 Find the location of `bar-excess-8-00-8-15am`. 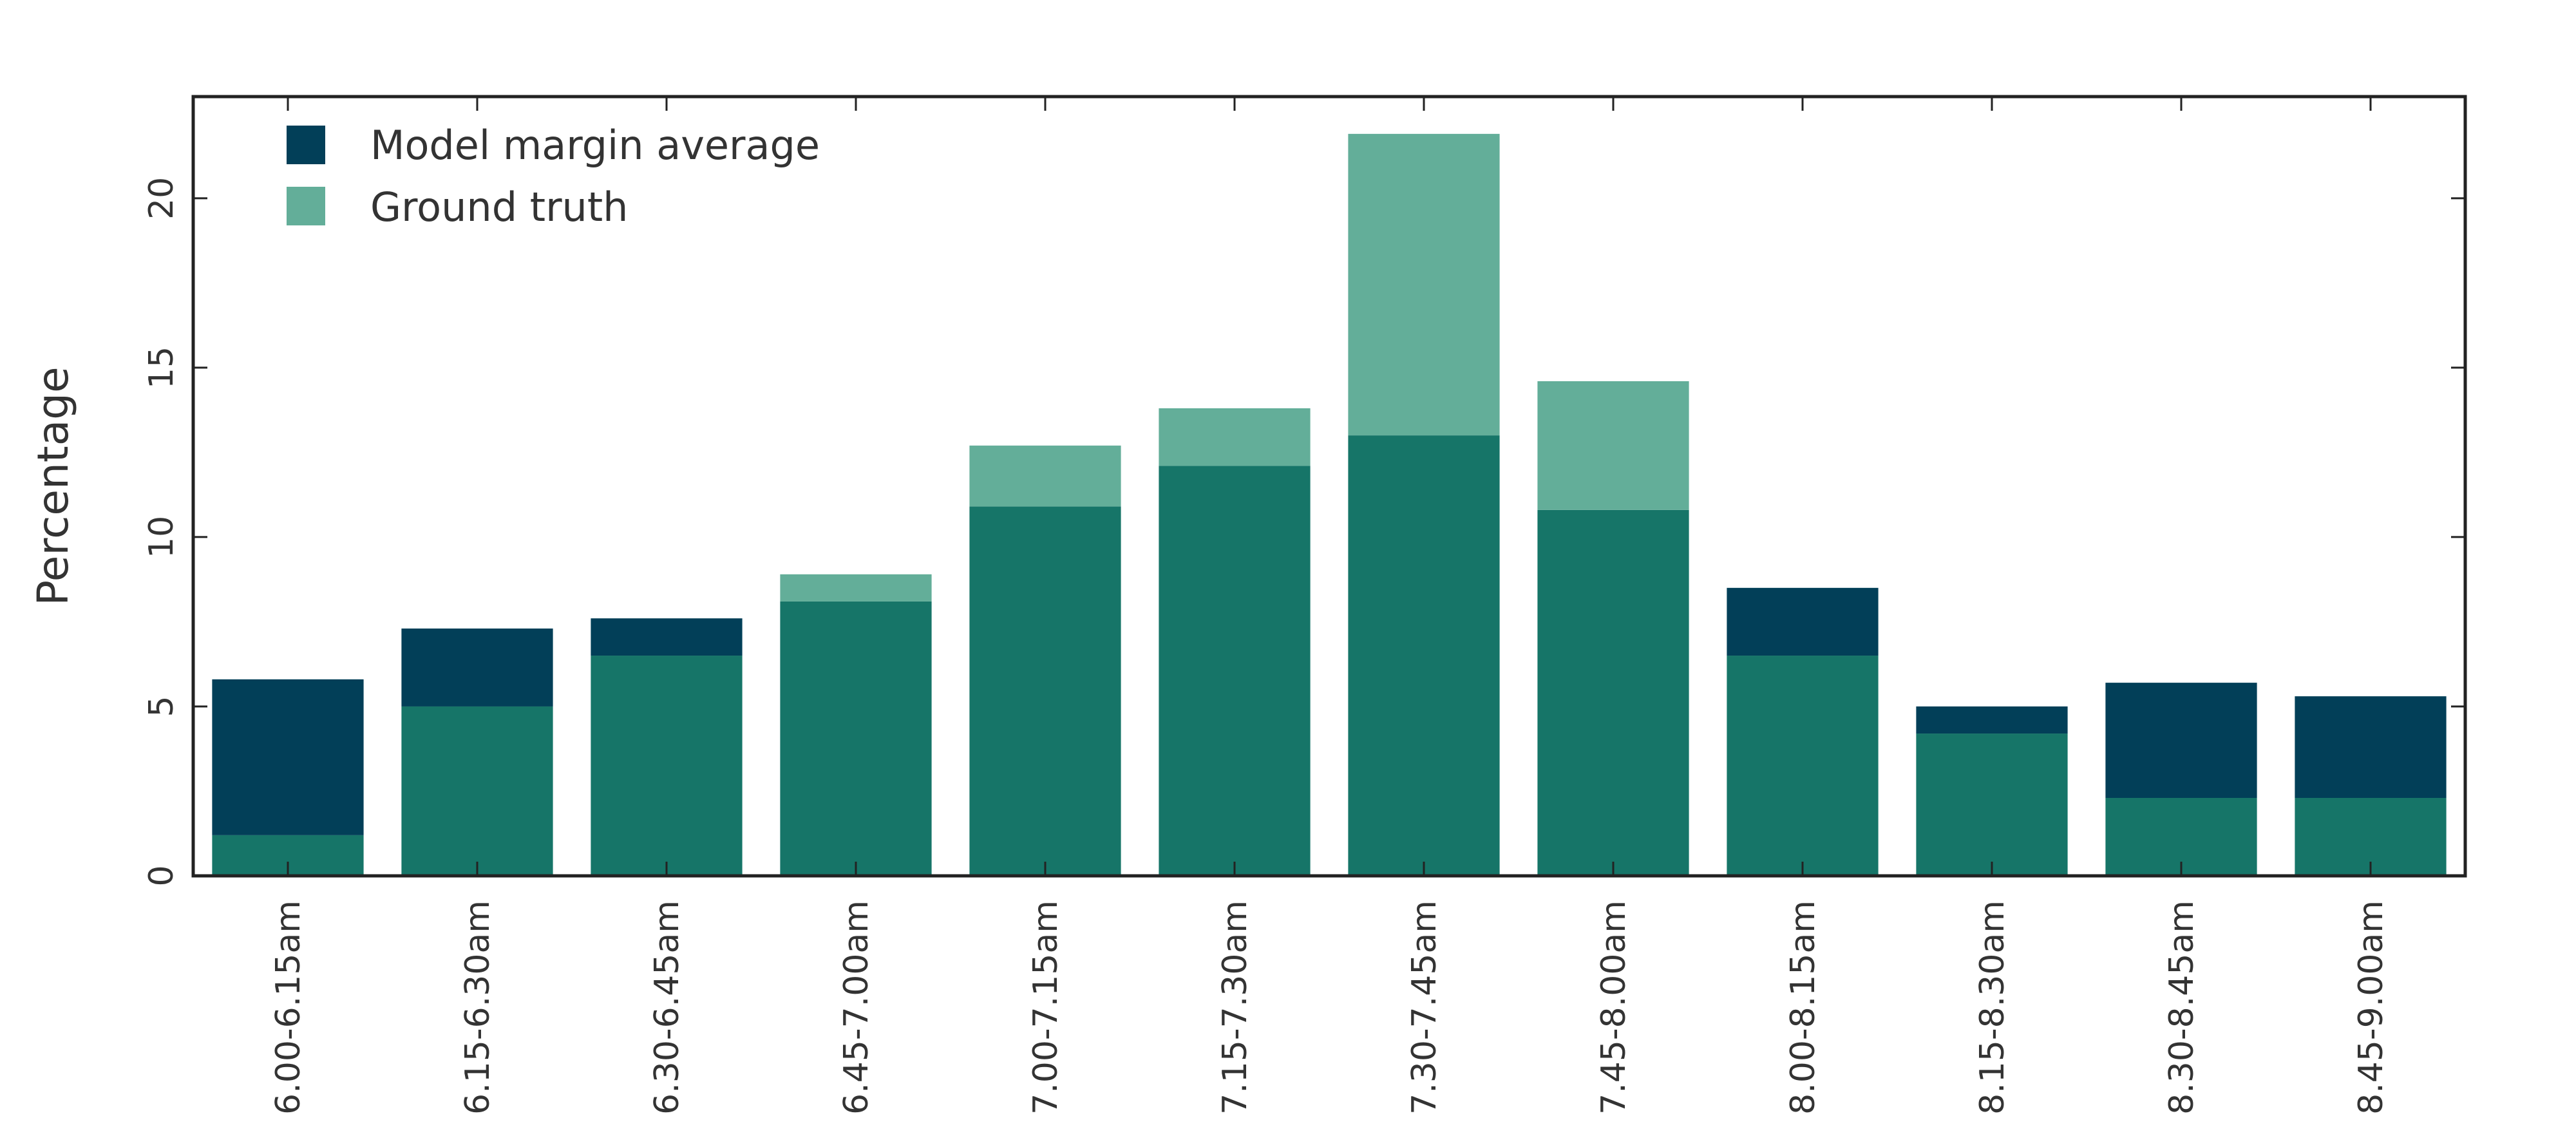

bar-excess-8-00-8-15am is located at coordinates (1803, 621).